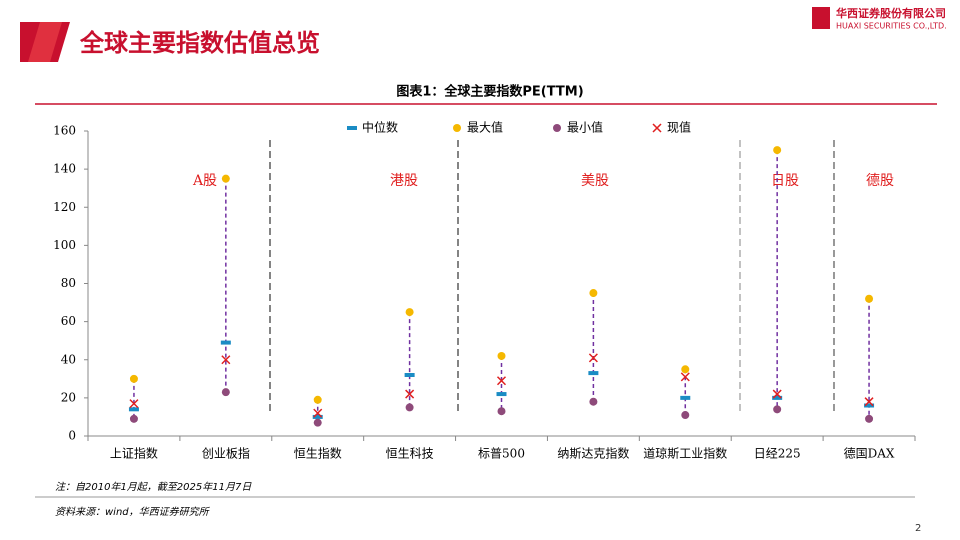 Image resolution: width=960 pixels, height=540 pixels. I want to click on slide-title: 全球主要指数估值总览, so click(199, 43).